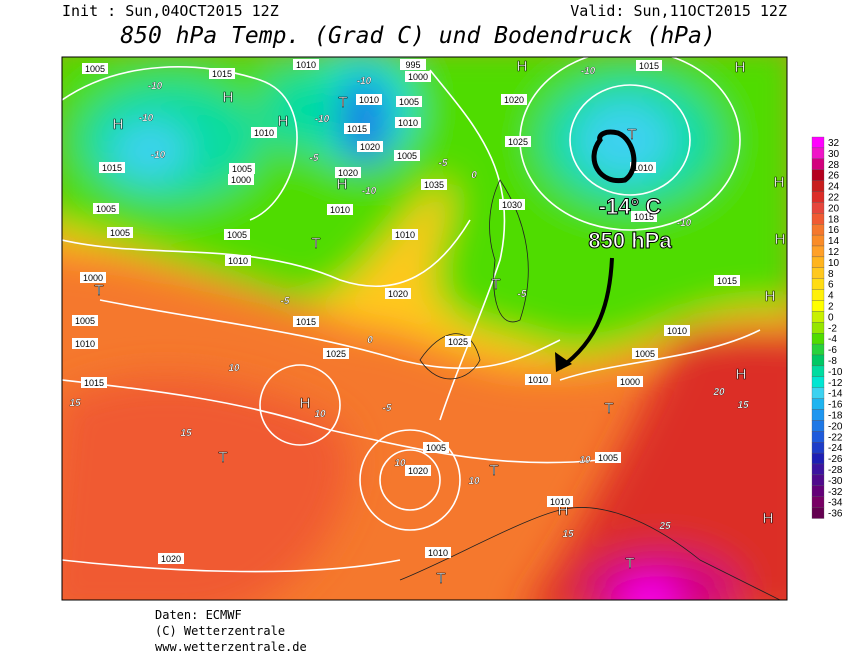  I want to click on temperature-label: -5, so click(314, 158).